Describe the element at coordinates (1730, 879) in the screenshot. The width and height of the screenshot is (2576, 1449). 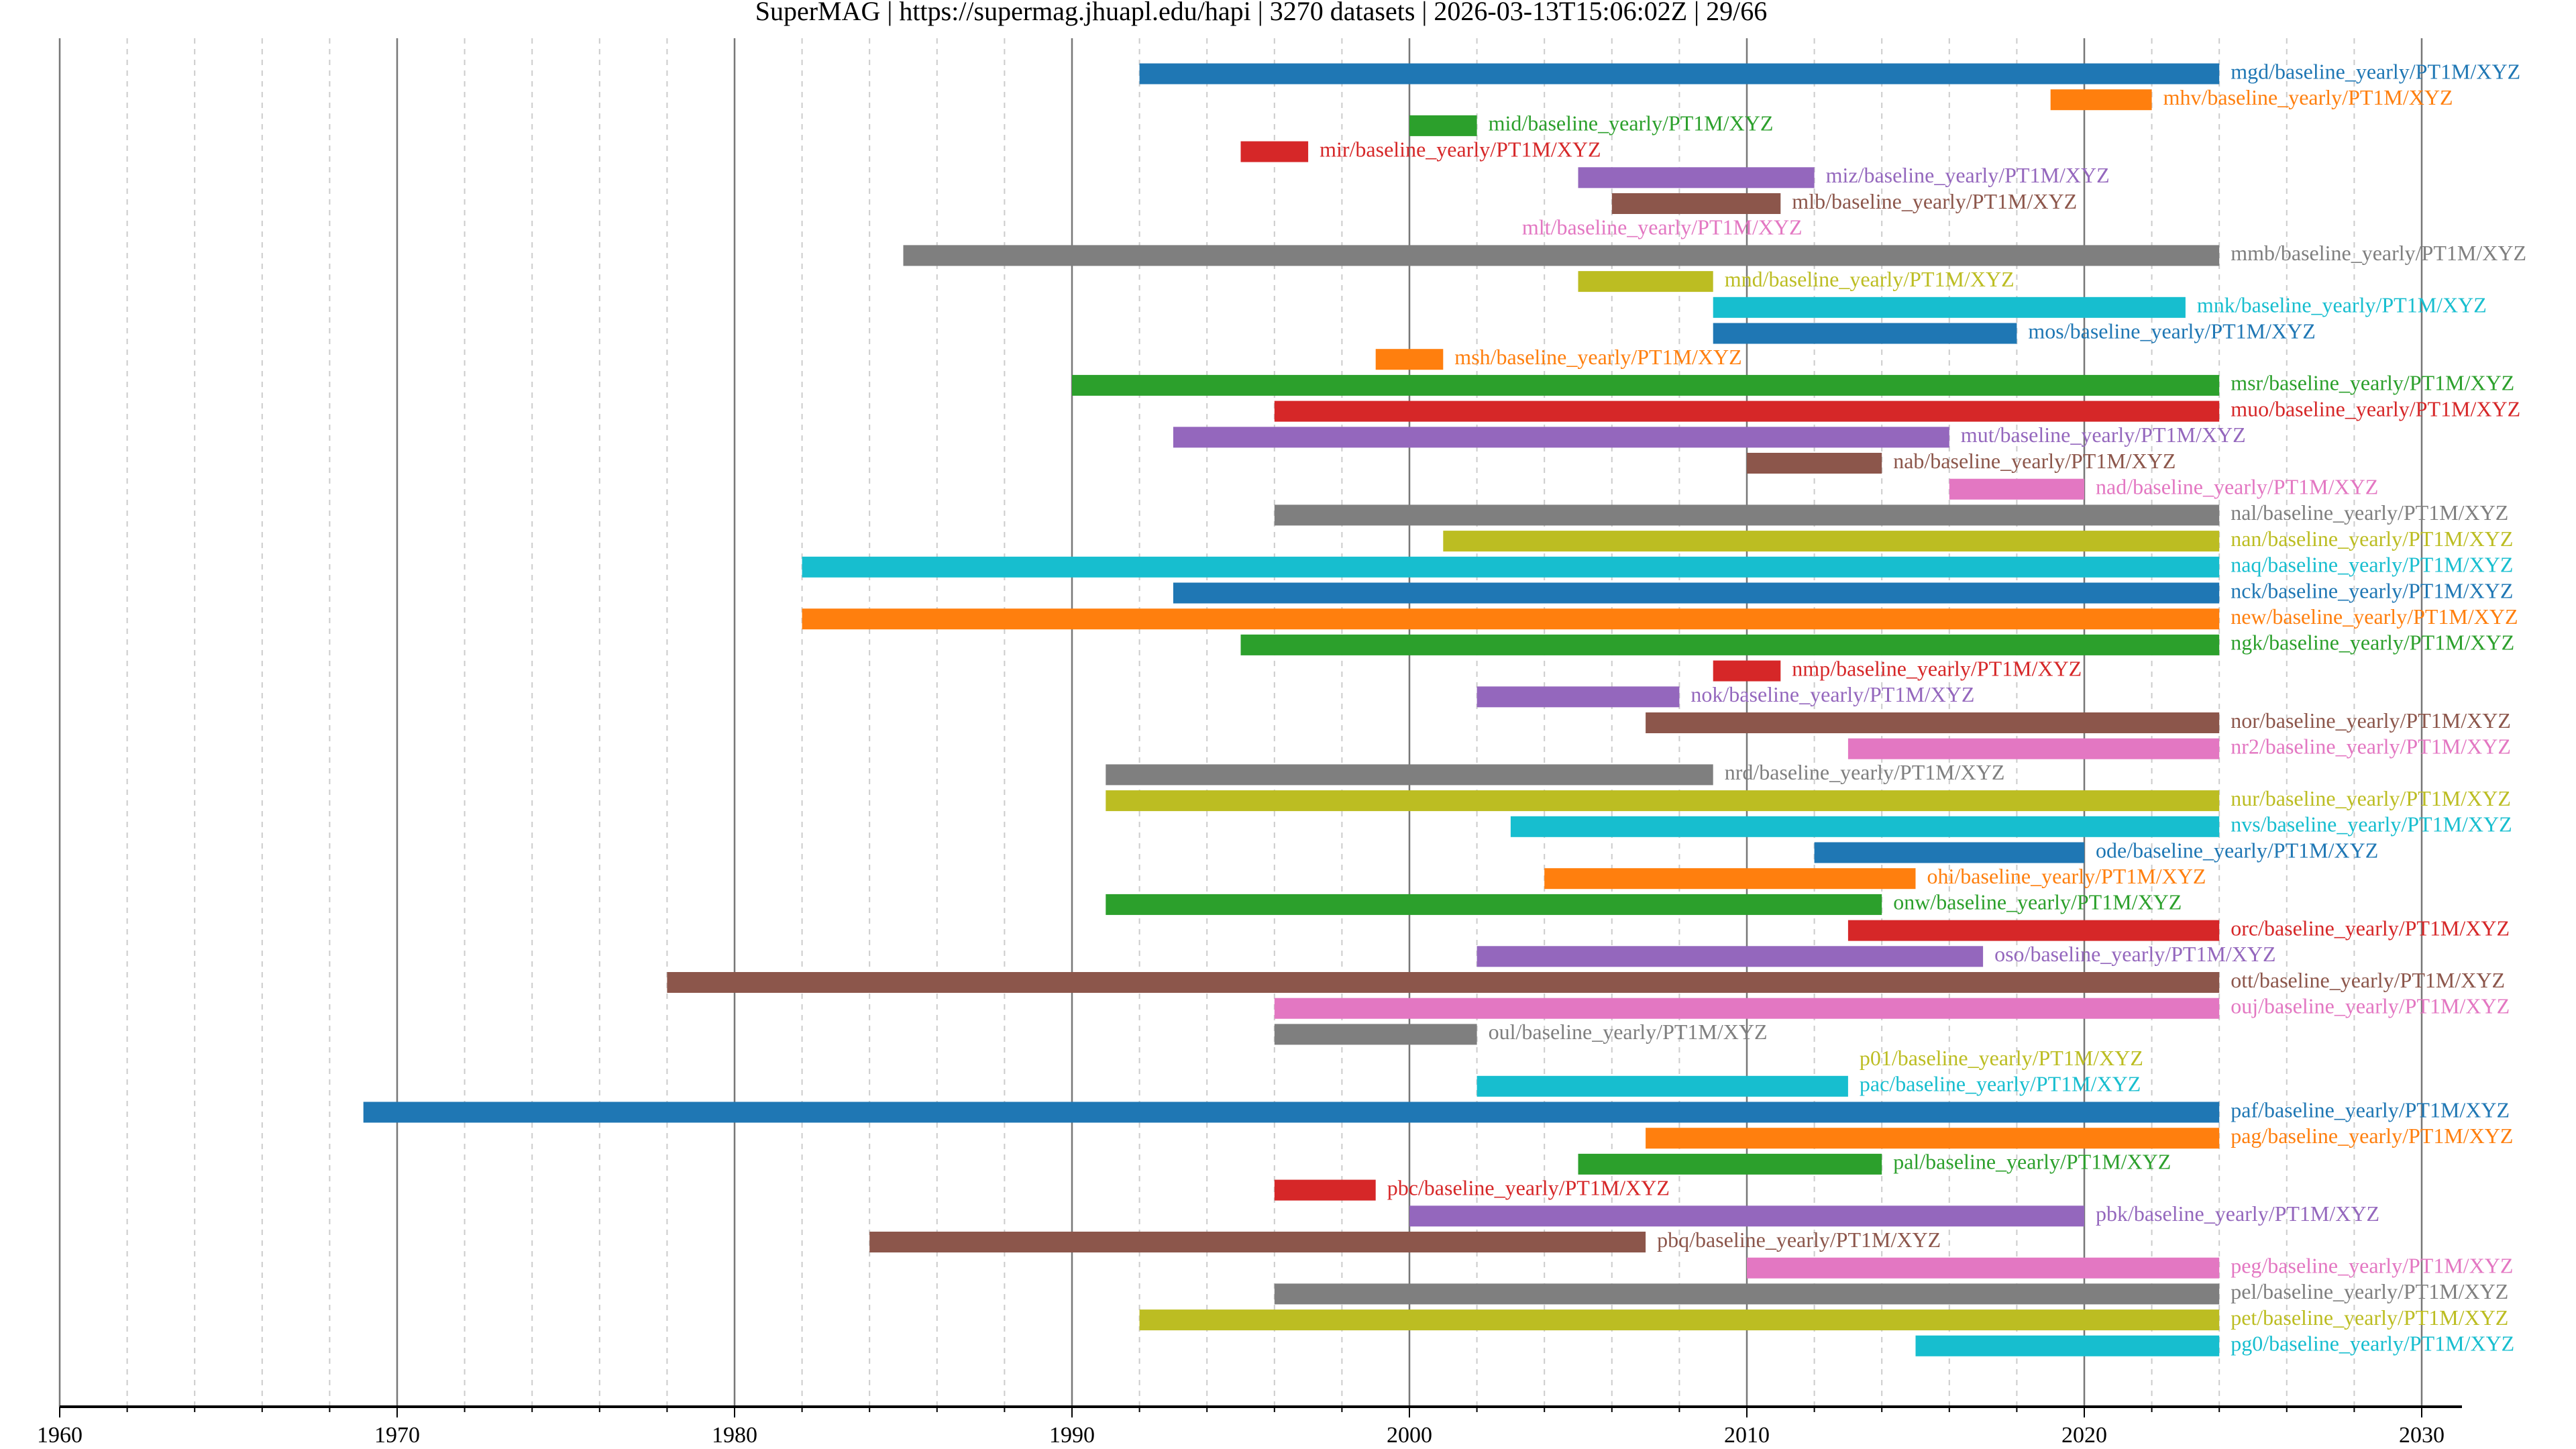
I see `bar-ohi` at that location.